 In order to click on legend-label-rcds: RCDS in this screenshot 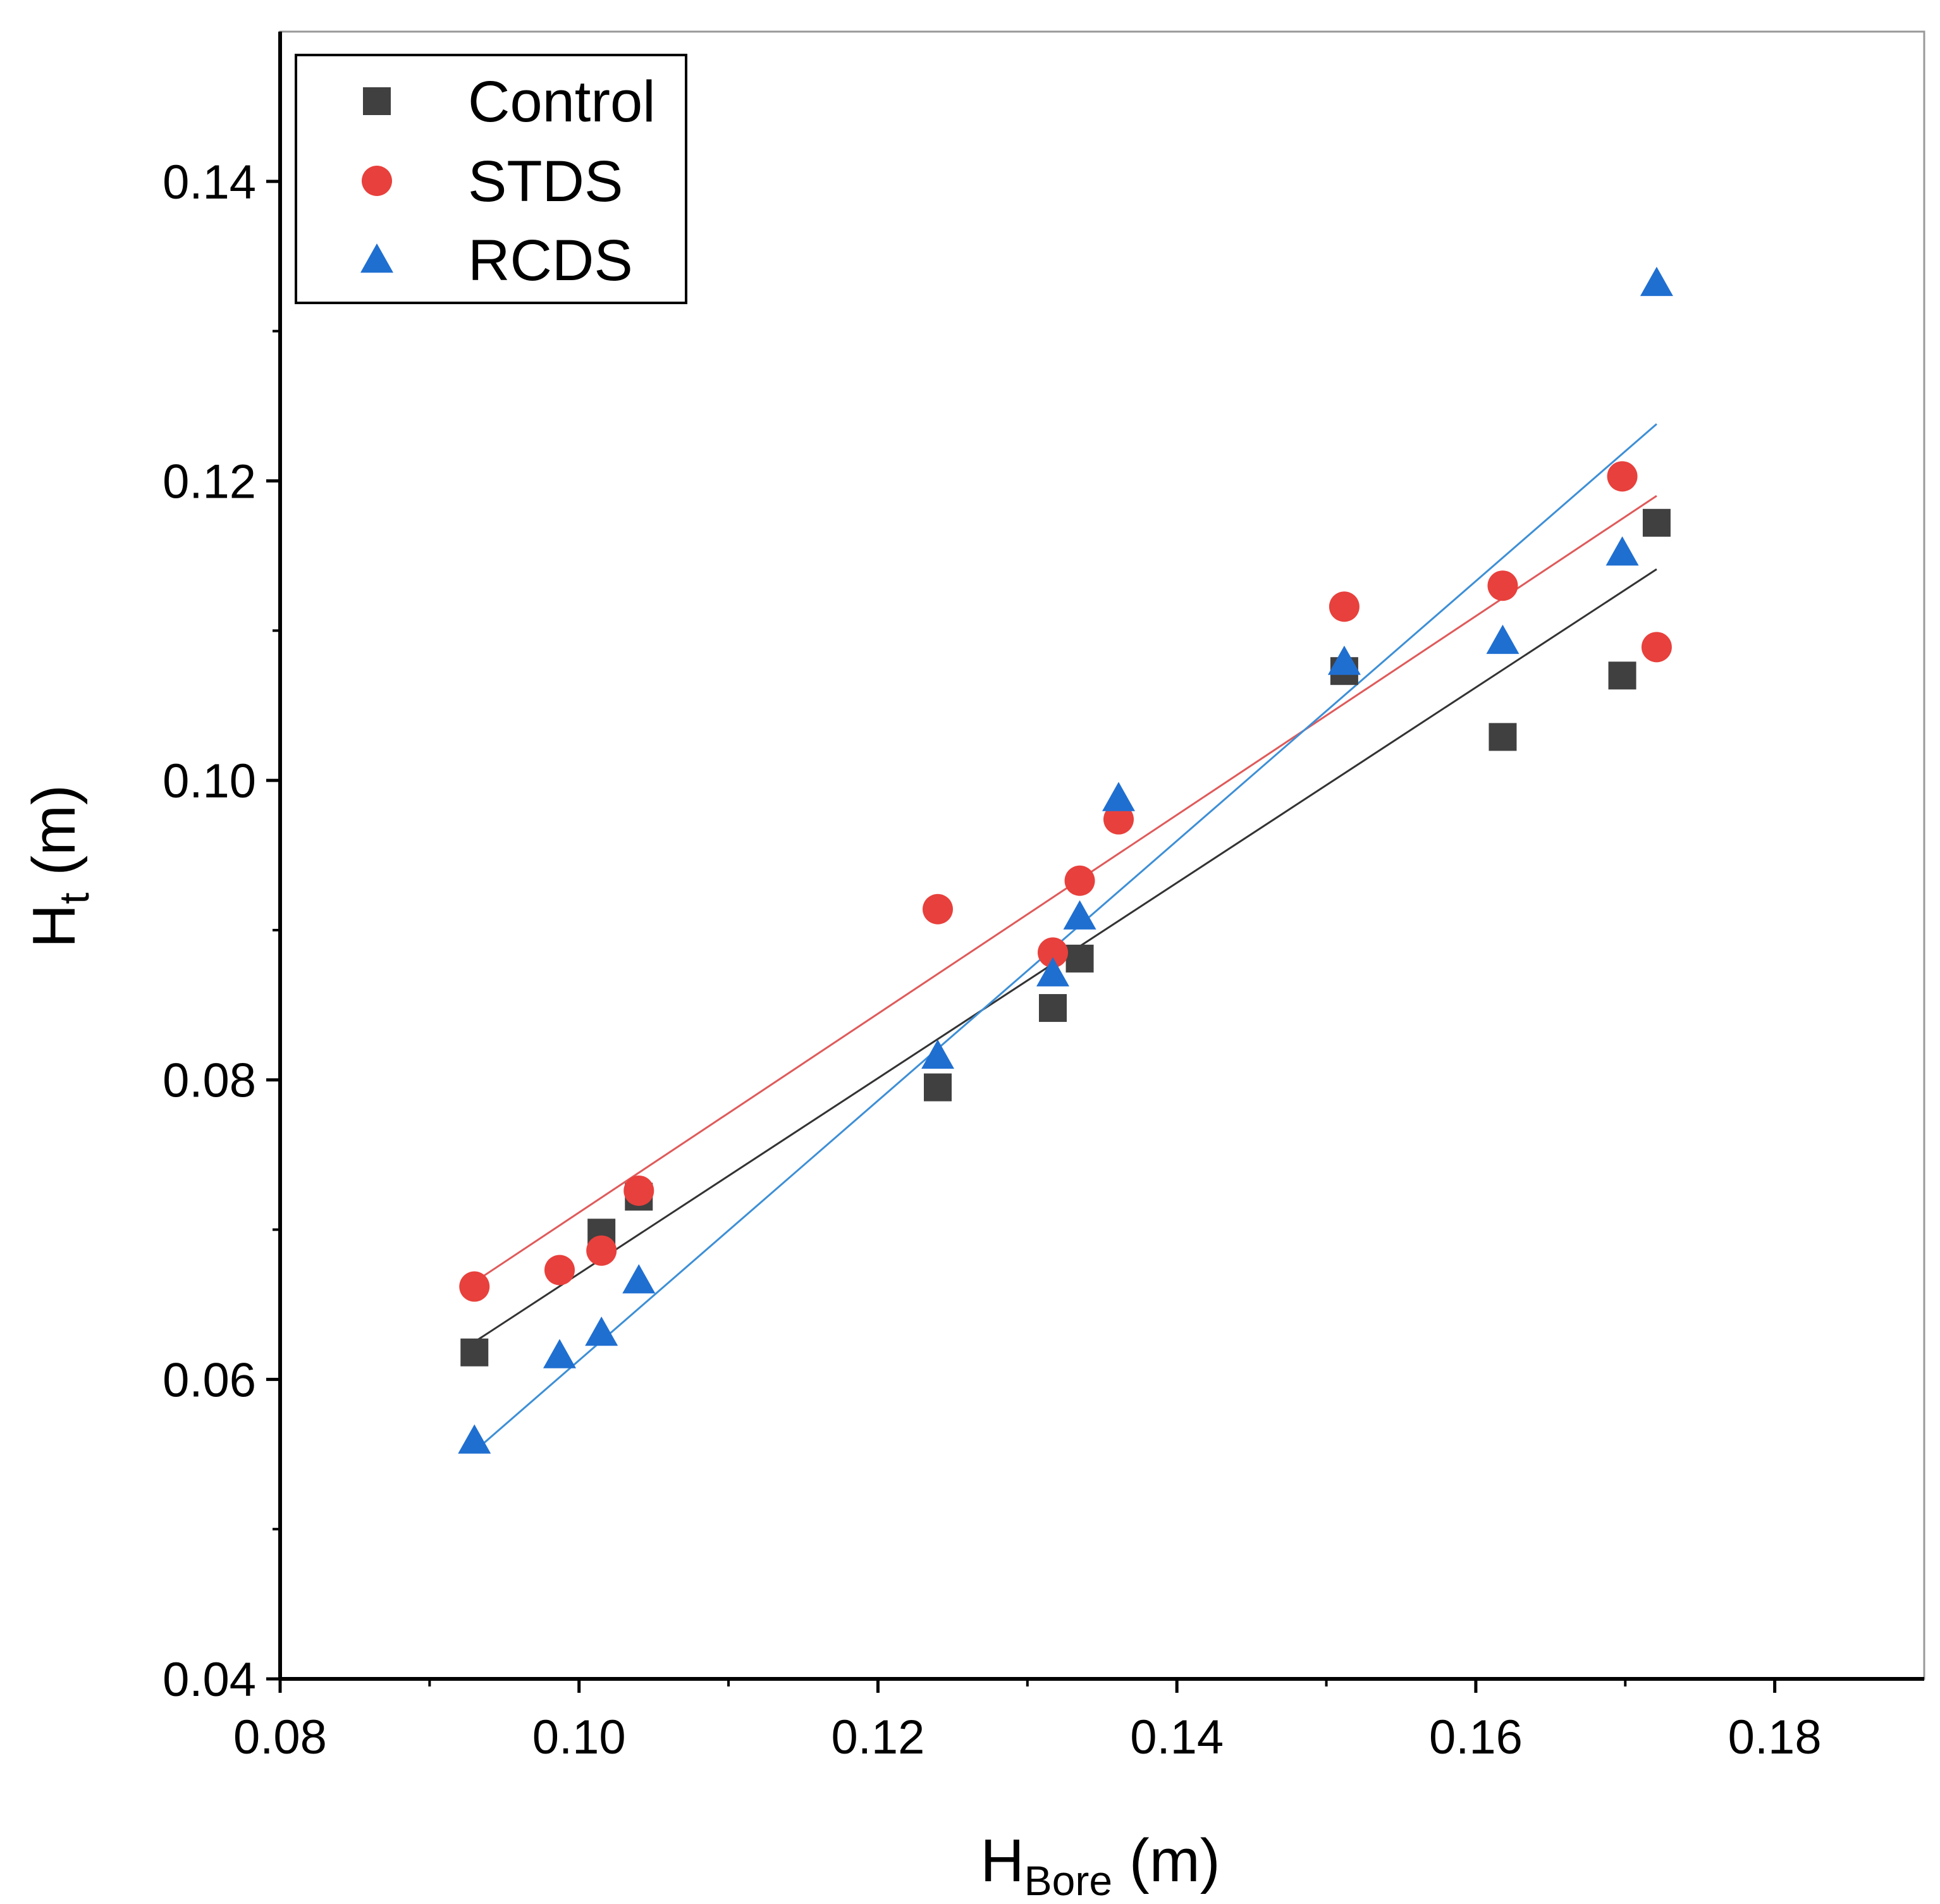, I will do `click(550, 260)`.